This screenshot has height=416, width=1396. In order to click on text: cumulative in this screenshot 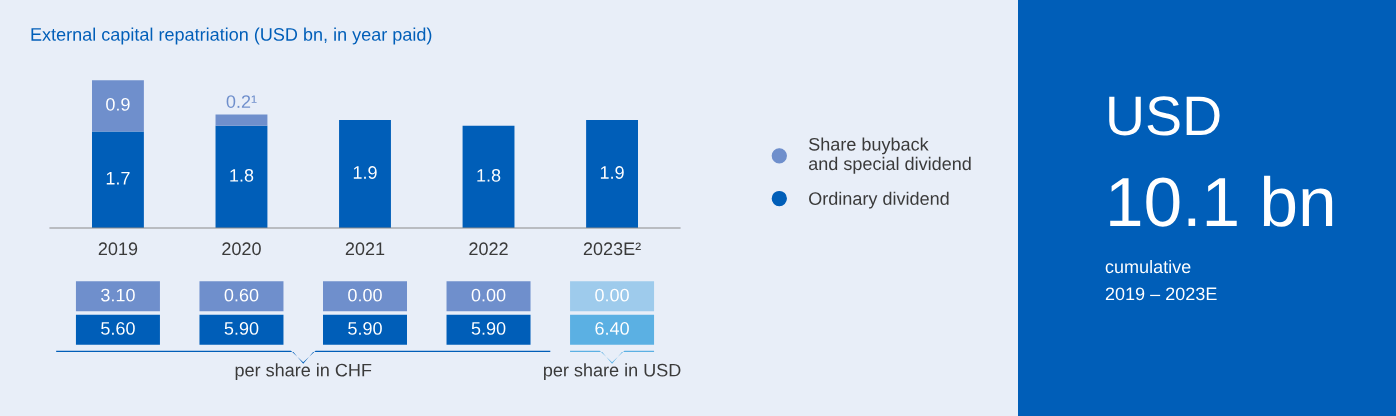, I will do `click(1148, 266)`.